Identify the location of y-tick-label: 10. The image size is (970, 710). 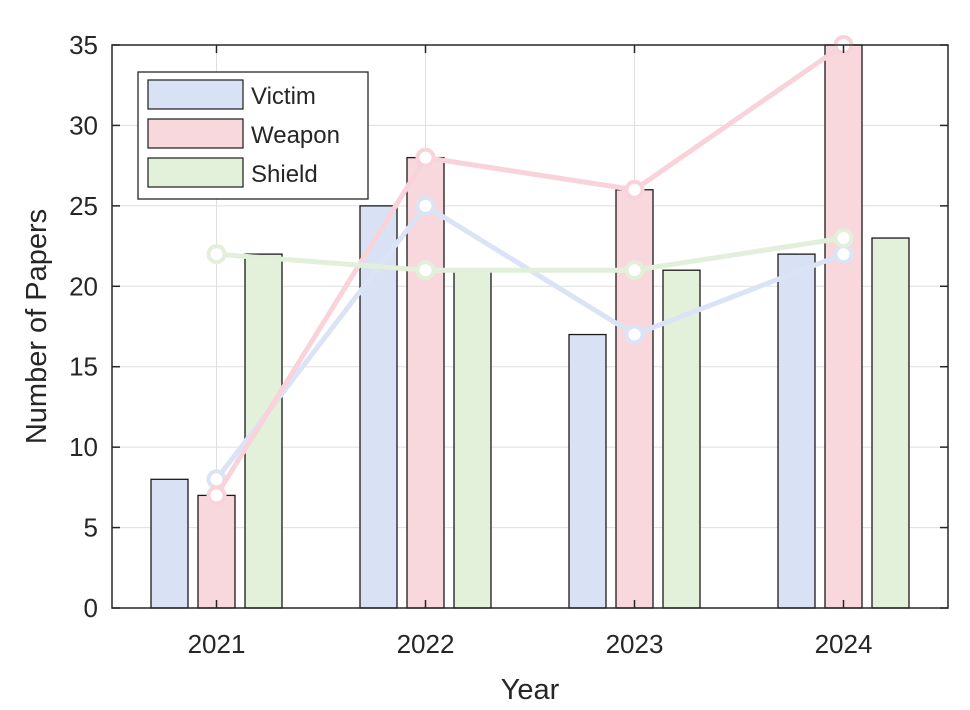
(83, 447).